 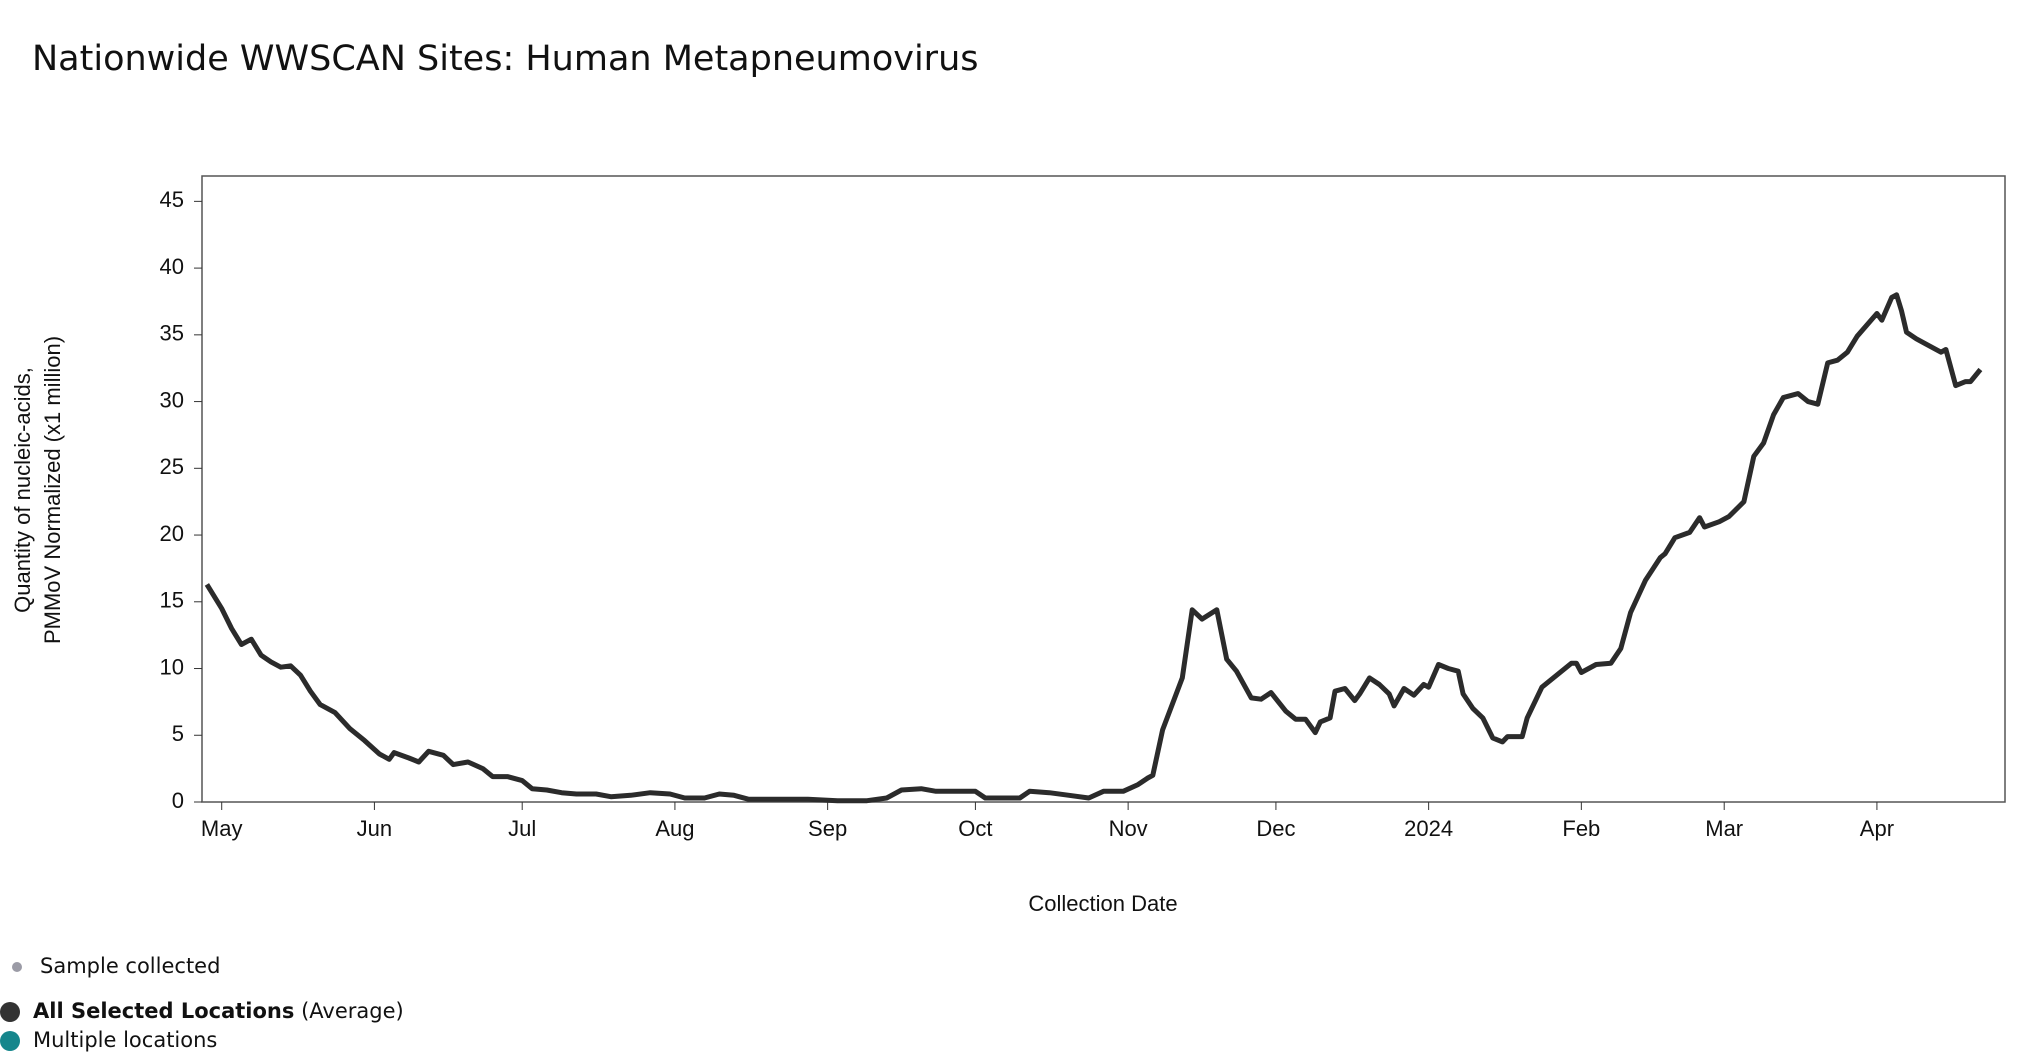 I want to click on x-tick-label: Oct, so click(x=975, y=828).